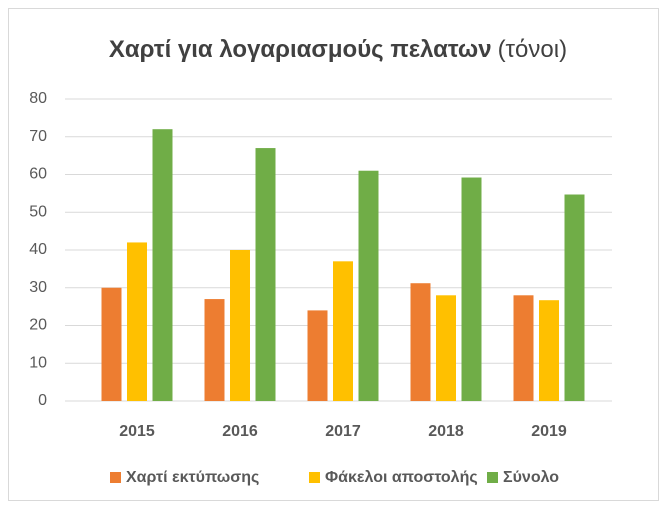  What do you see at coordinates (38, 362) in the screenshot?
I see `y-tick-label: 10` at bounding box center [38, 362].